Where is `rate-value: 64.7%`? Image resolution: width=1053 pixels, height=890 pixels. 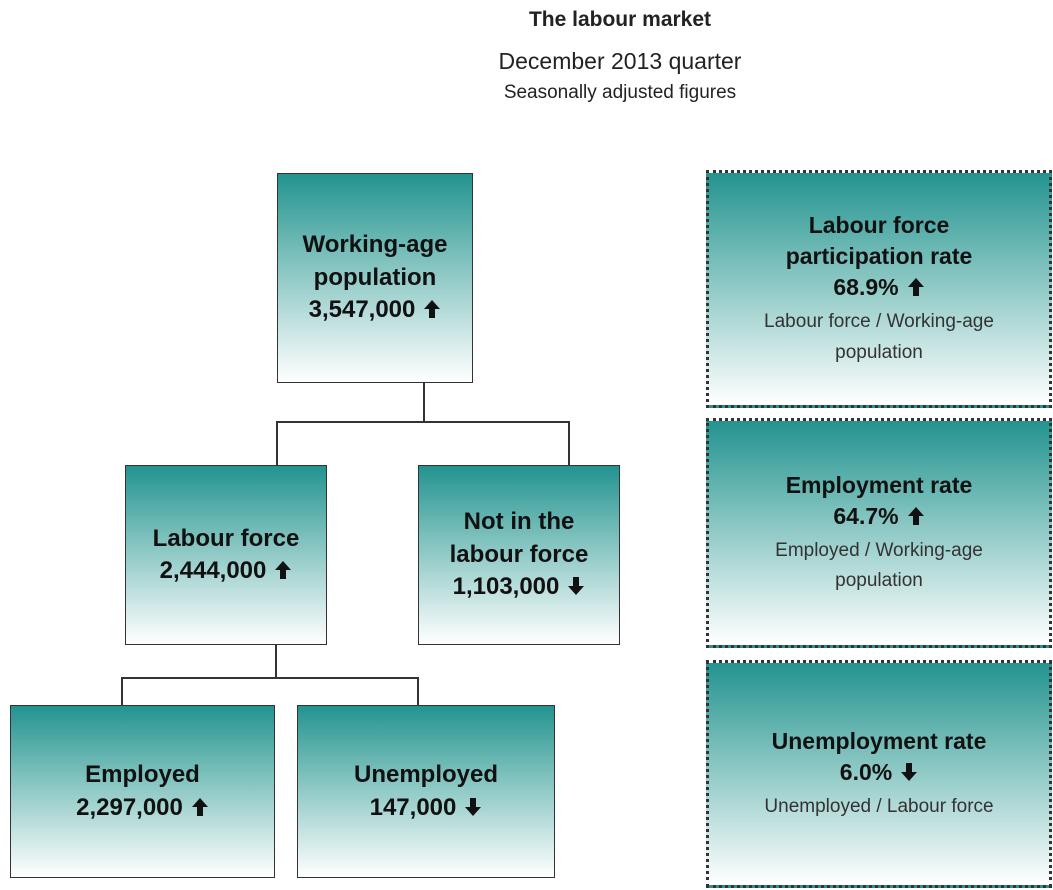
rate-value: 64.7% is located at coordinates (866, 515).